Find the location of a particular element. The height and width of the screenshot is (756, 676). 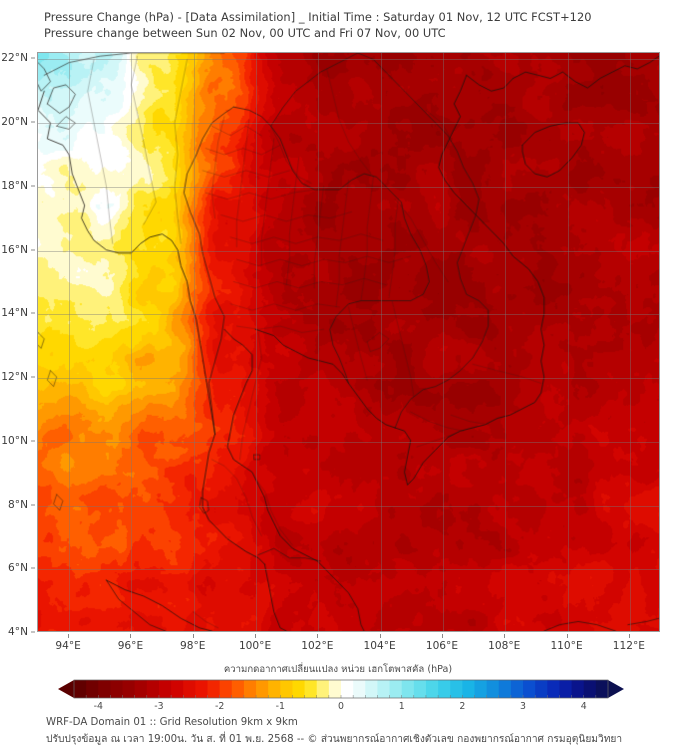

x-axis-tick-label: 104°E is located at coordinates (379, 646).